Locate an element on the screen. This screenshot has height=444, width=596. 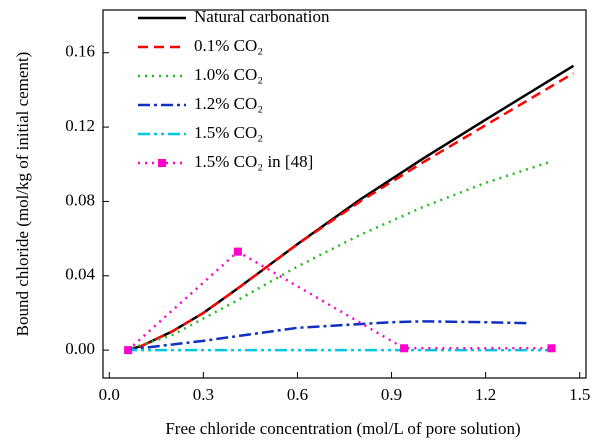
x-tick-label: 0.9 is located at coordinates (391, 394).